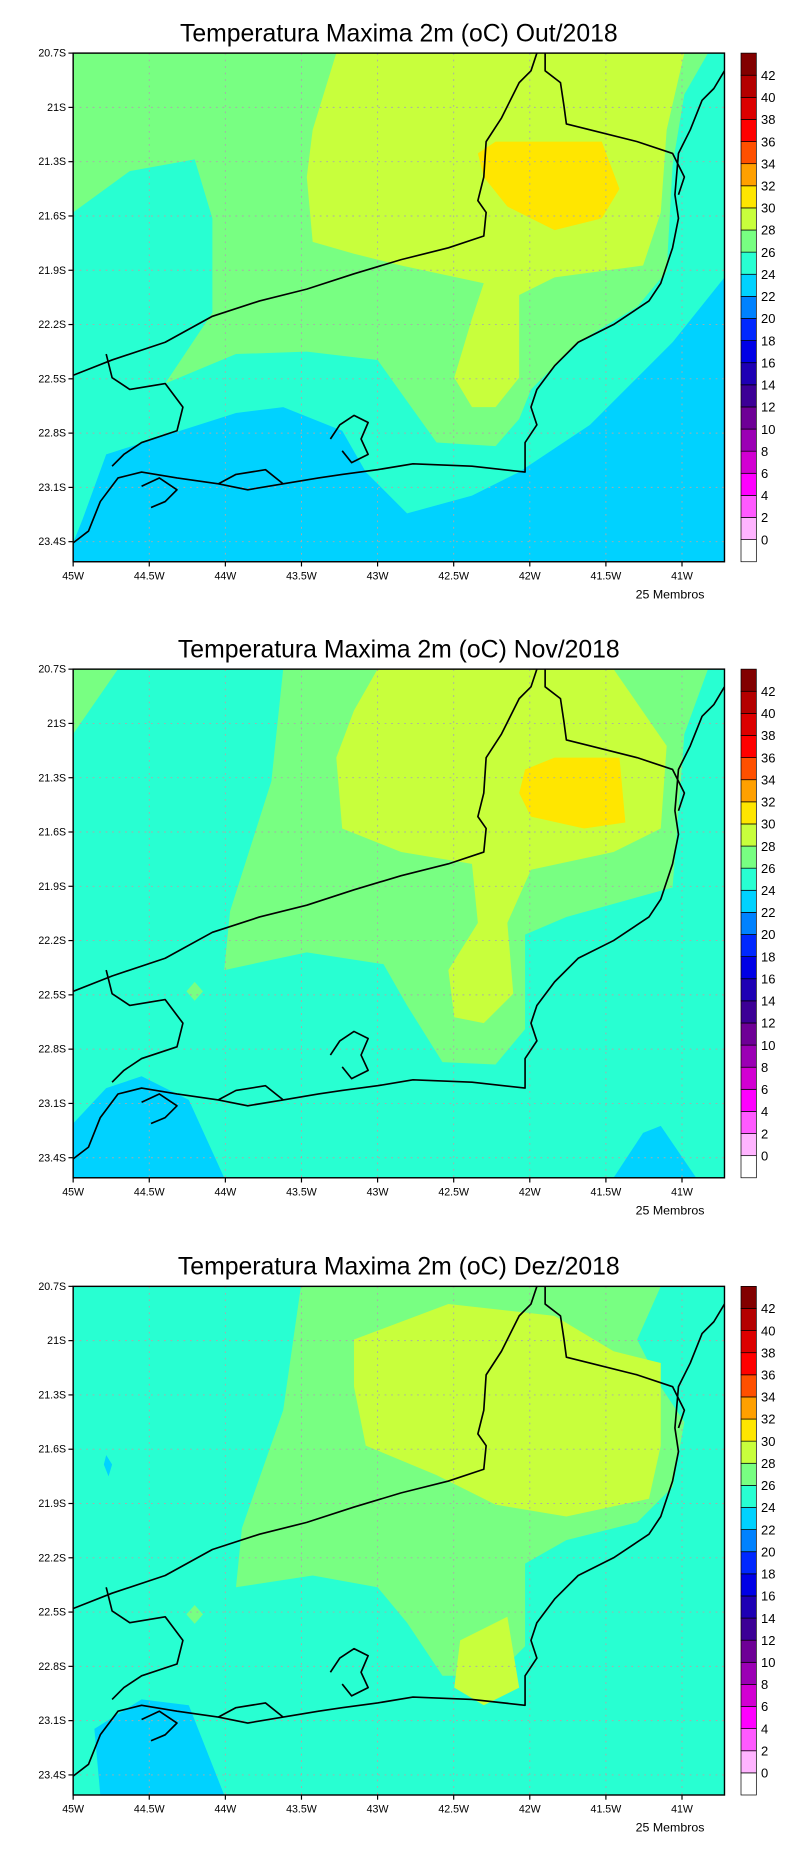  I want to click on lat-tick-label: 21.3S, so click(52, 778).